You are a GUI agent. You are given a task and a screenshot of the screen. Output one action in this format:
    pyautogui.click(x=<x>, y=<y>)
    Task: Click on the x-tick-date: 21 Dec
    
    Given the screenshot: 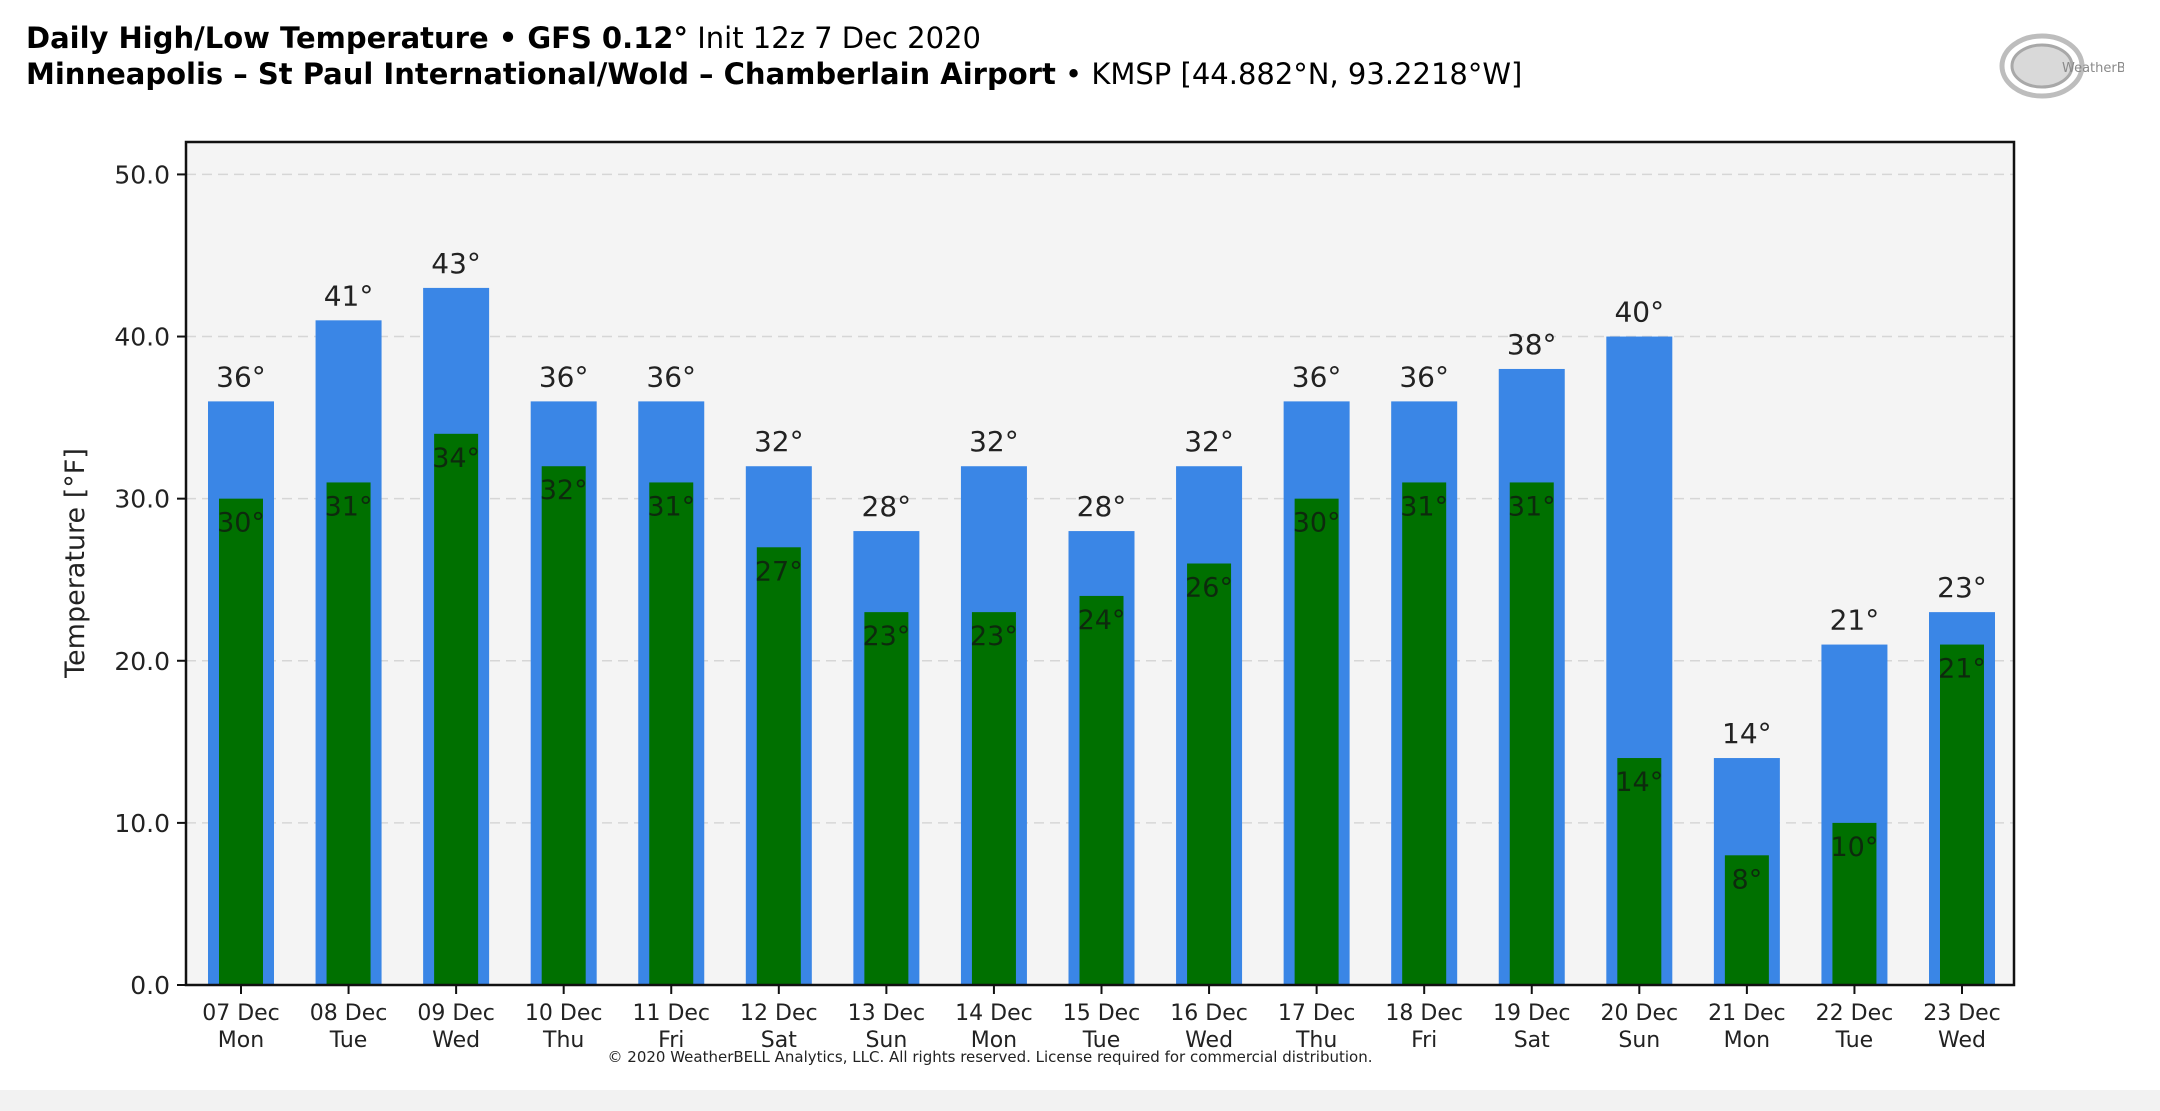 What is the action you would take?
    pyautogui.click(x=1747, y=1013)
    